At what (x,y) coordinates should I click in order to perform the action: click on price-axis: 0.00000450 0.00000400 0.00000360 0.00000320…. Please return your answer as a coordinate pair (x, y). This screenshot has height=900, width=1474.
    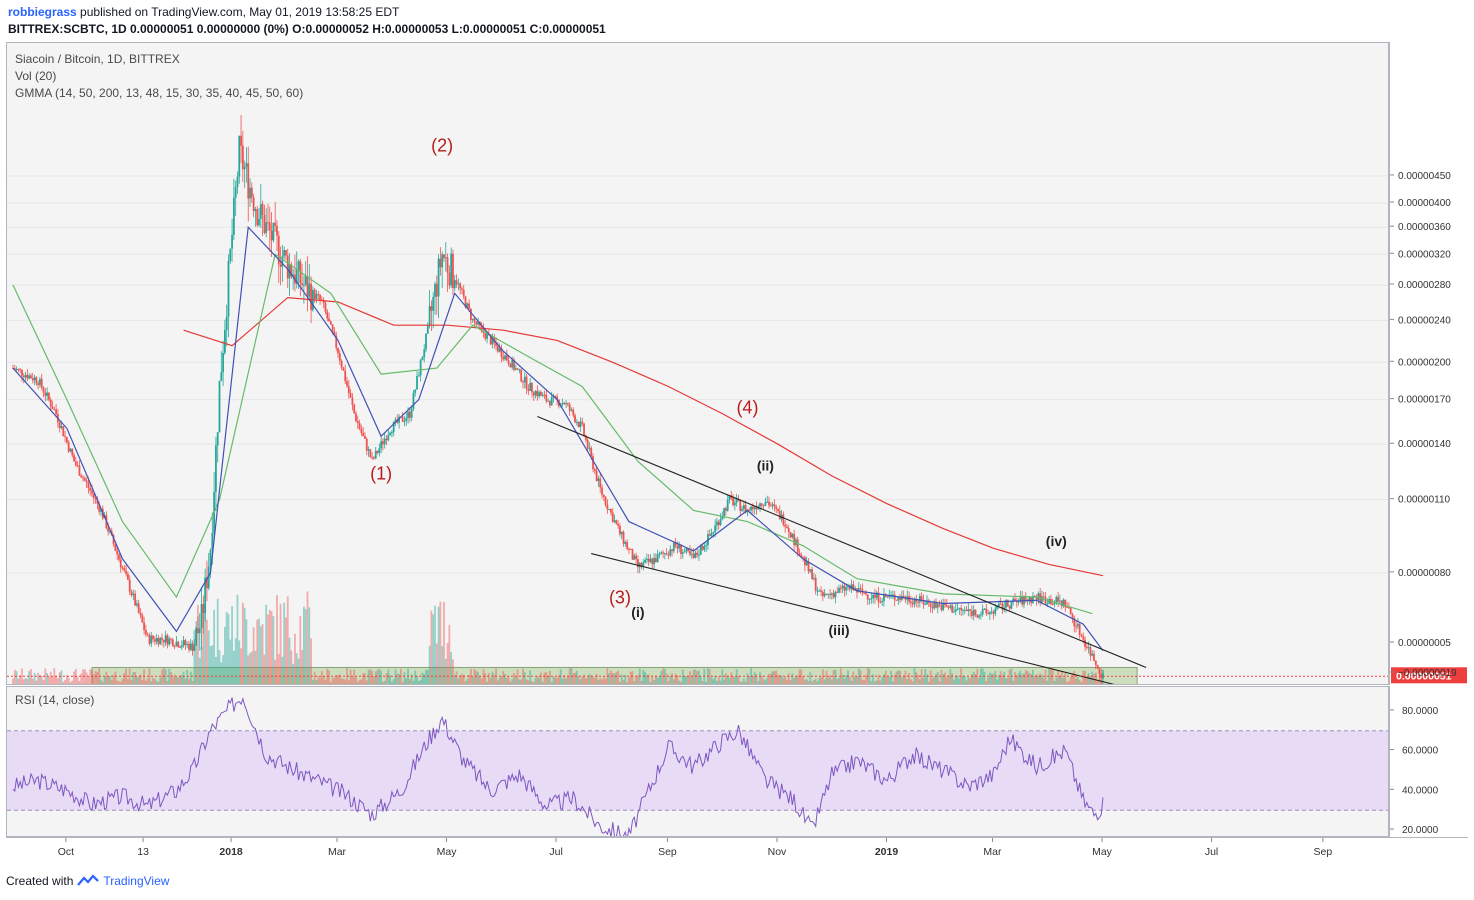
    Looking at the image, I should click on (1428, 423).